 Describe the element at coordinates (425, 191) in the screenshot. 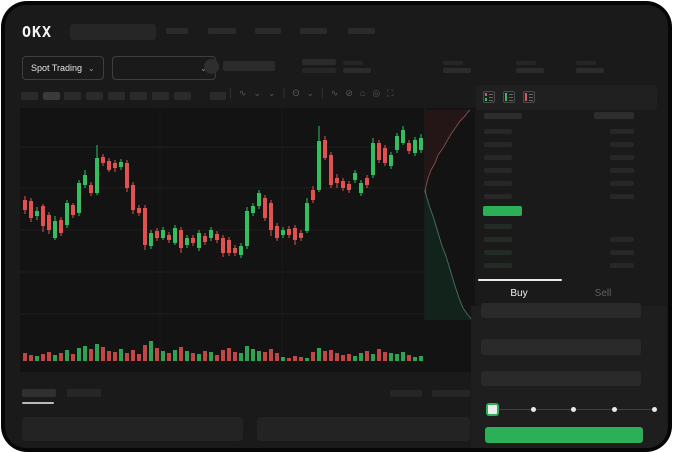

I see `collapse-depth-icon: ‹` at that location.